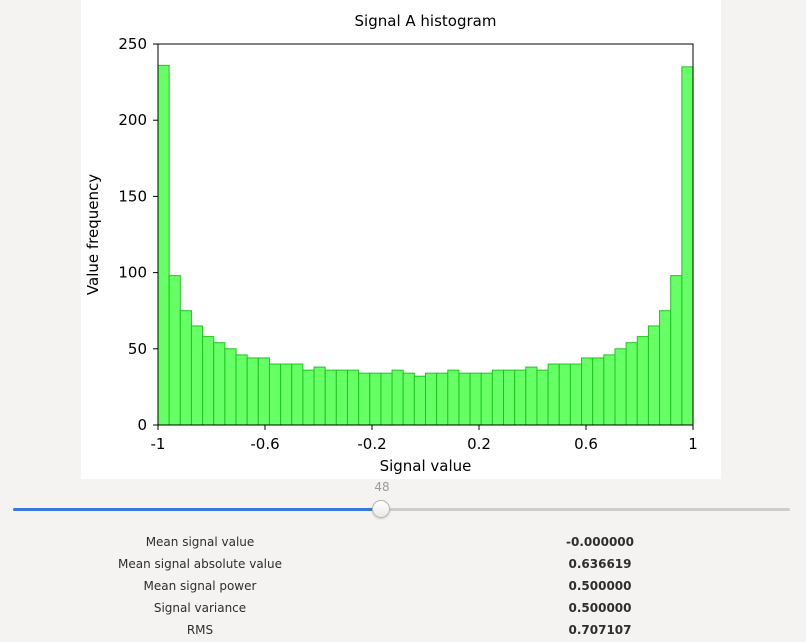 Image resolution: width=806 pixels, height=642 pixels. Describe the element at coordinates (403, 631) in the screenshot. I see `stat-row: RMS 0.707107` at that location.